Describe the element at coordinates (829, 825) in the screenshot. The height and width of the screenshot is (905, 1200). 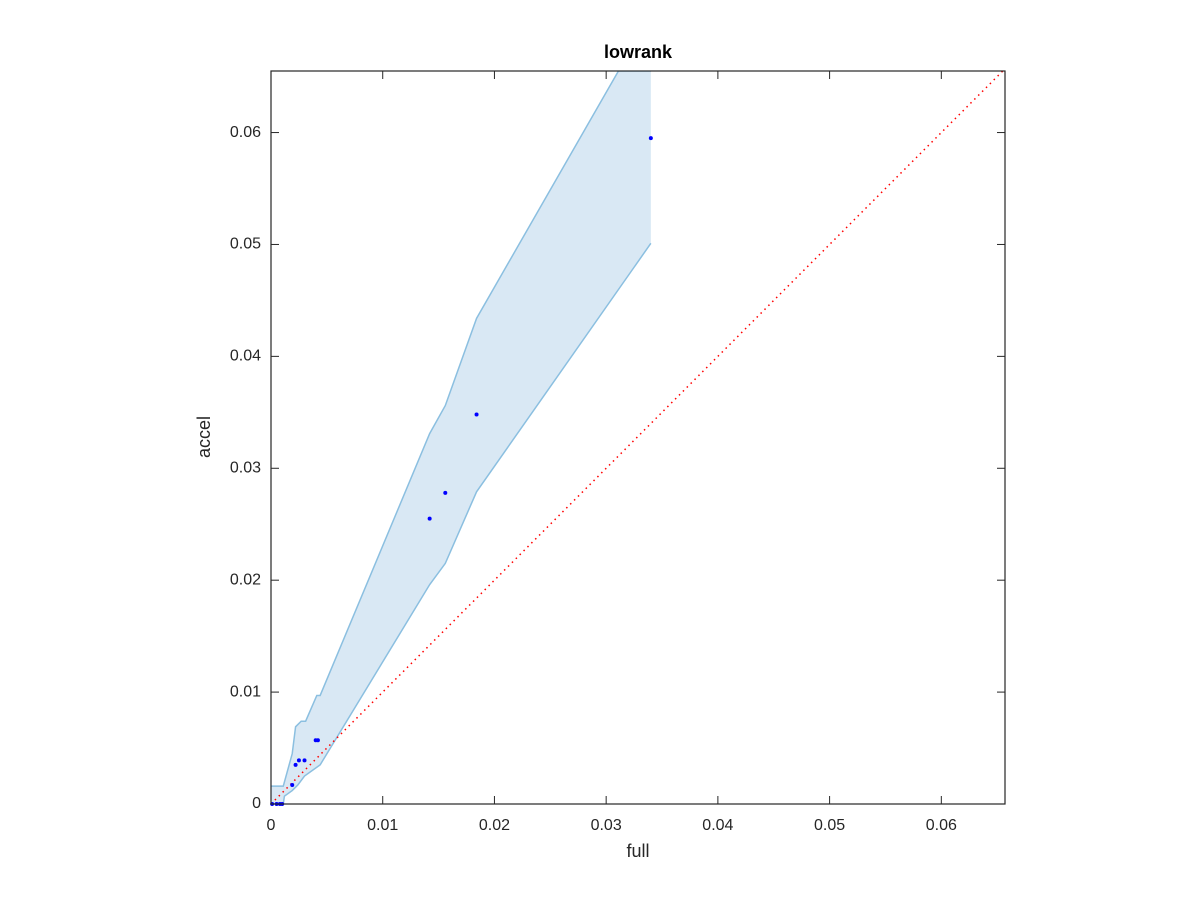
I see `x-tick-label: 0.05` at that location.